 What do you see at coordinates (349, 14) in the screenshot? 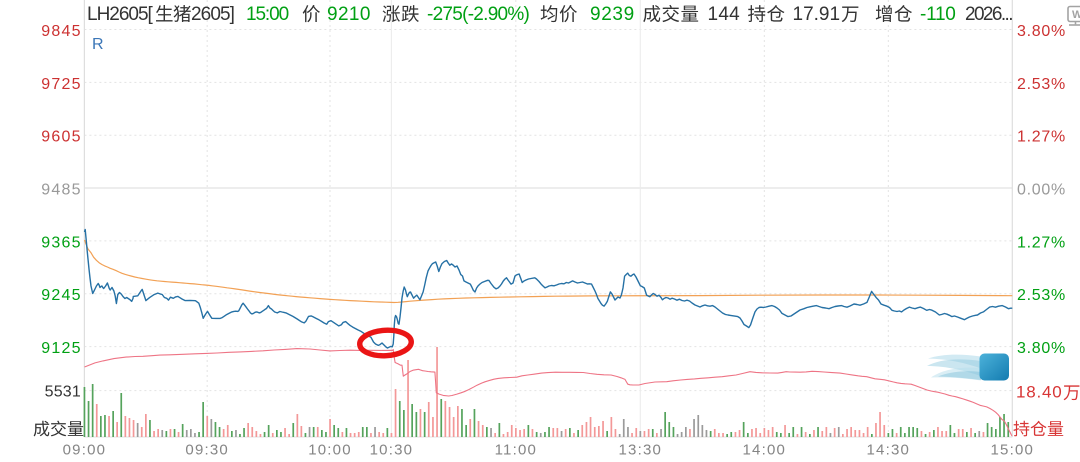
I see `svg-text: 9210` at bounding box center [349, 14].